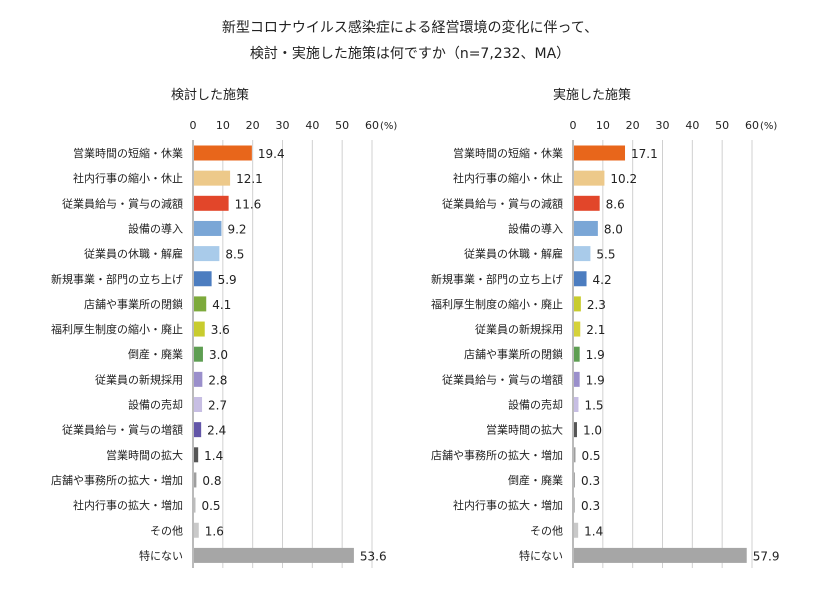 The height and width of the screenshot is (594, 820). Describe the element at coordinates (623, 179) in the screenshot. I see `data-label: 10.2` at that location.